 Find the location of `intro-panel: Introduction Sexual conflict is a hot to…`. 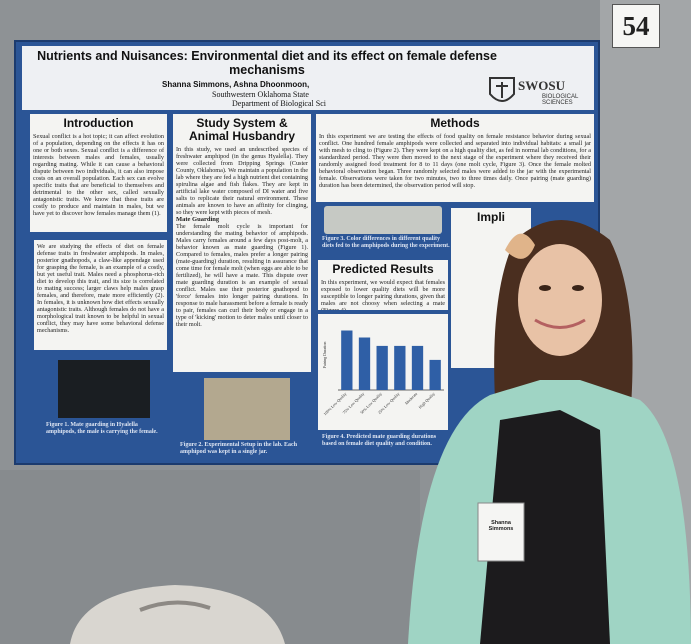

intro-panel: Introduction Sexual conflict is a hot to… is located at coordinates (98, 173).